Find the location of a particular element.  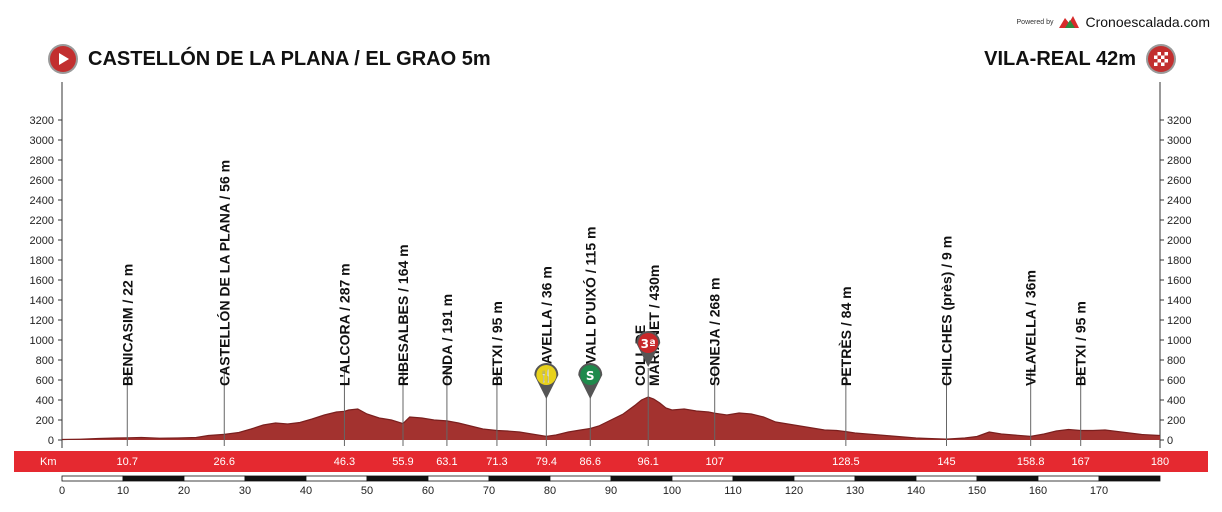

y-tick-label-left: 200 is located at coordinates (45, 421).